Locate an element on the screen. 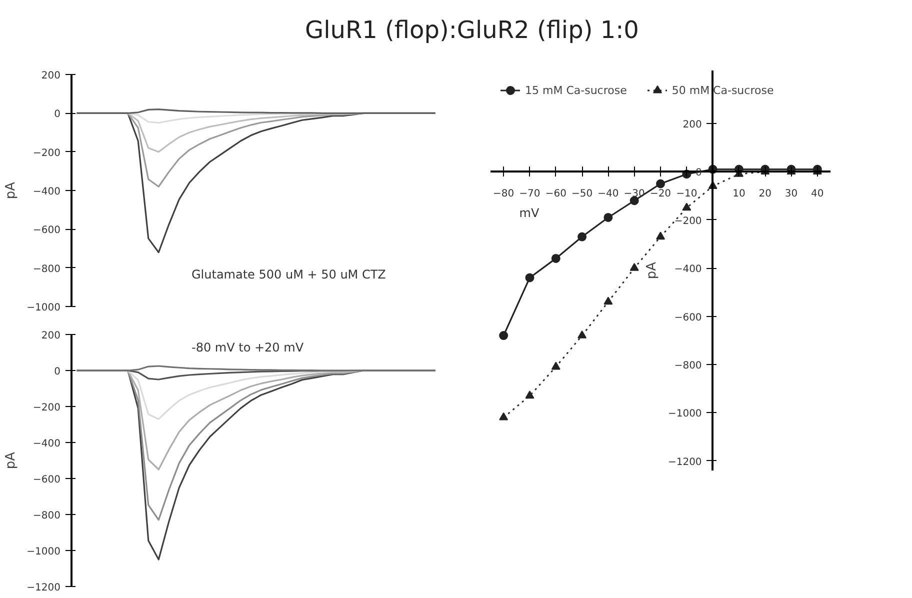 The image size is (912, 598). x-tick-label: −80 is located at coordinates (503, 194).